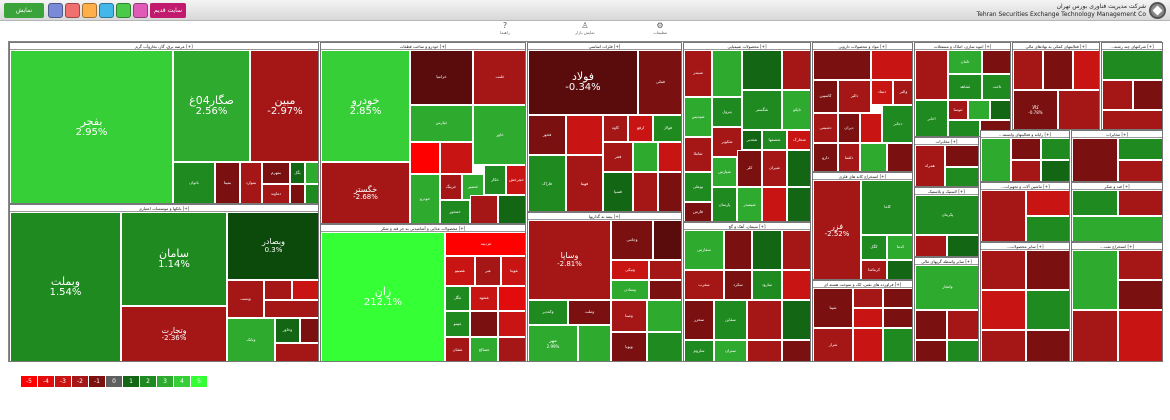 Image resolution: width=1170 pixels, height=420 pixels. Describe the element at coordinates (297, 173) in the screenshot. I see `stock-tile: بگل` at that location.